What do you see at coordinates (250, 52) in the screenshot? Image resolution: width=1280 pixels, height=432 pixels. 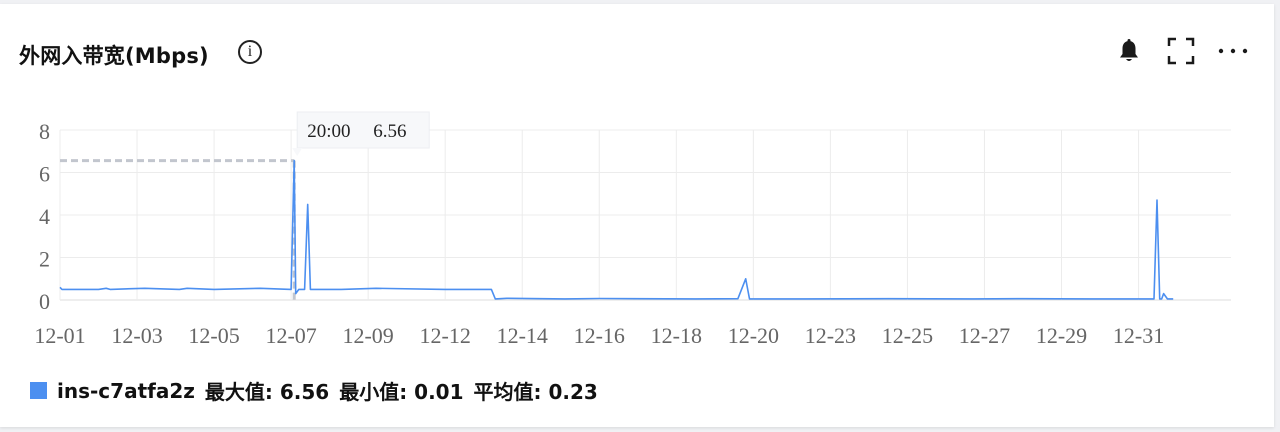 I see `info-circle-icon: i` at bounding box center [250, 52].